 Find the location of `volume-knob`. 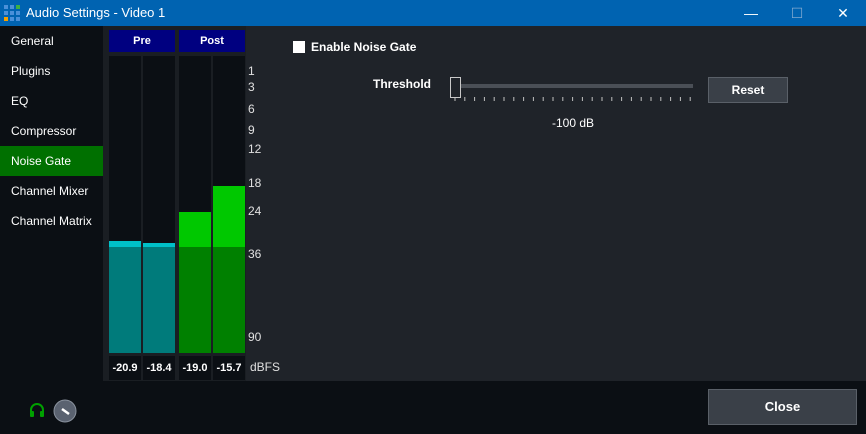

volume-knob is located at coordinates (65, 411).